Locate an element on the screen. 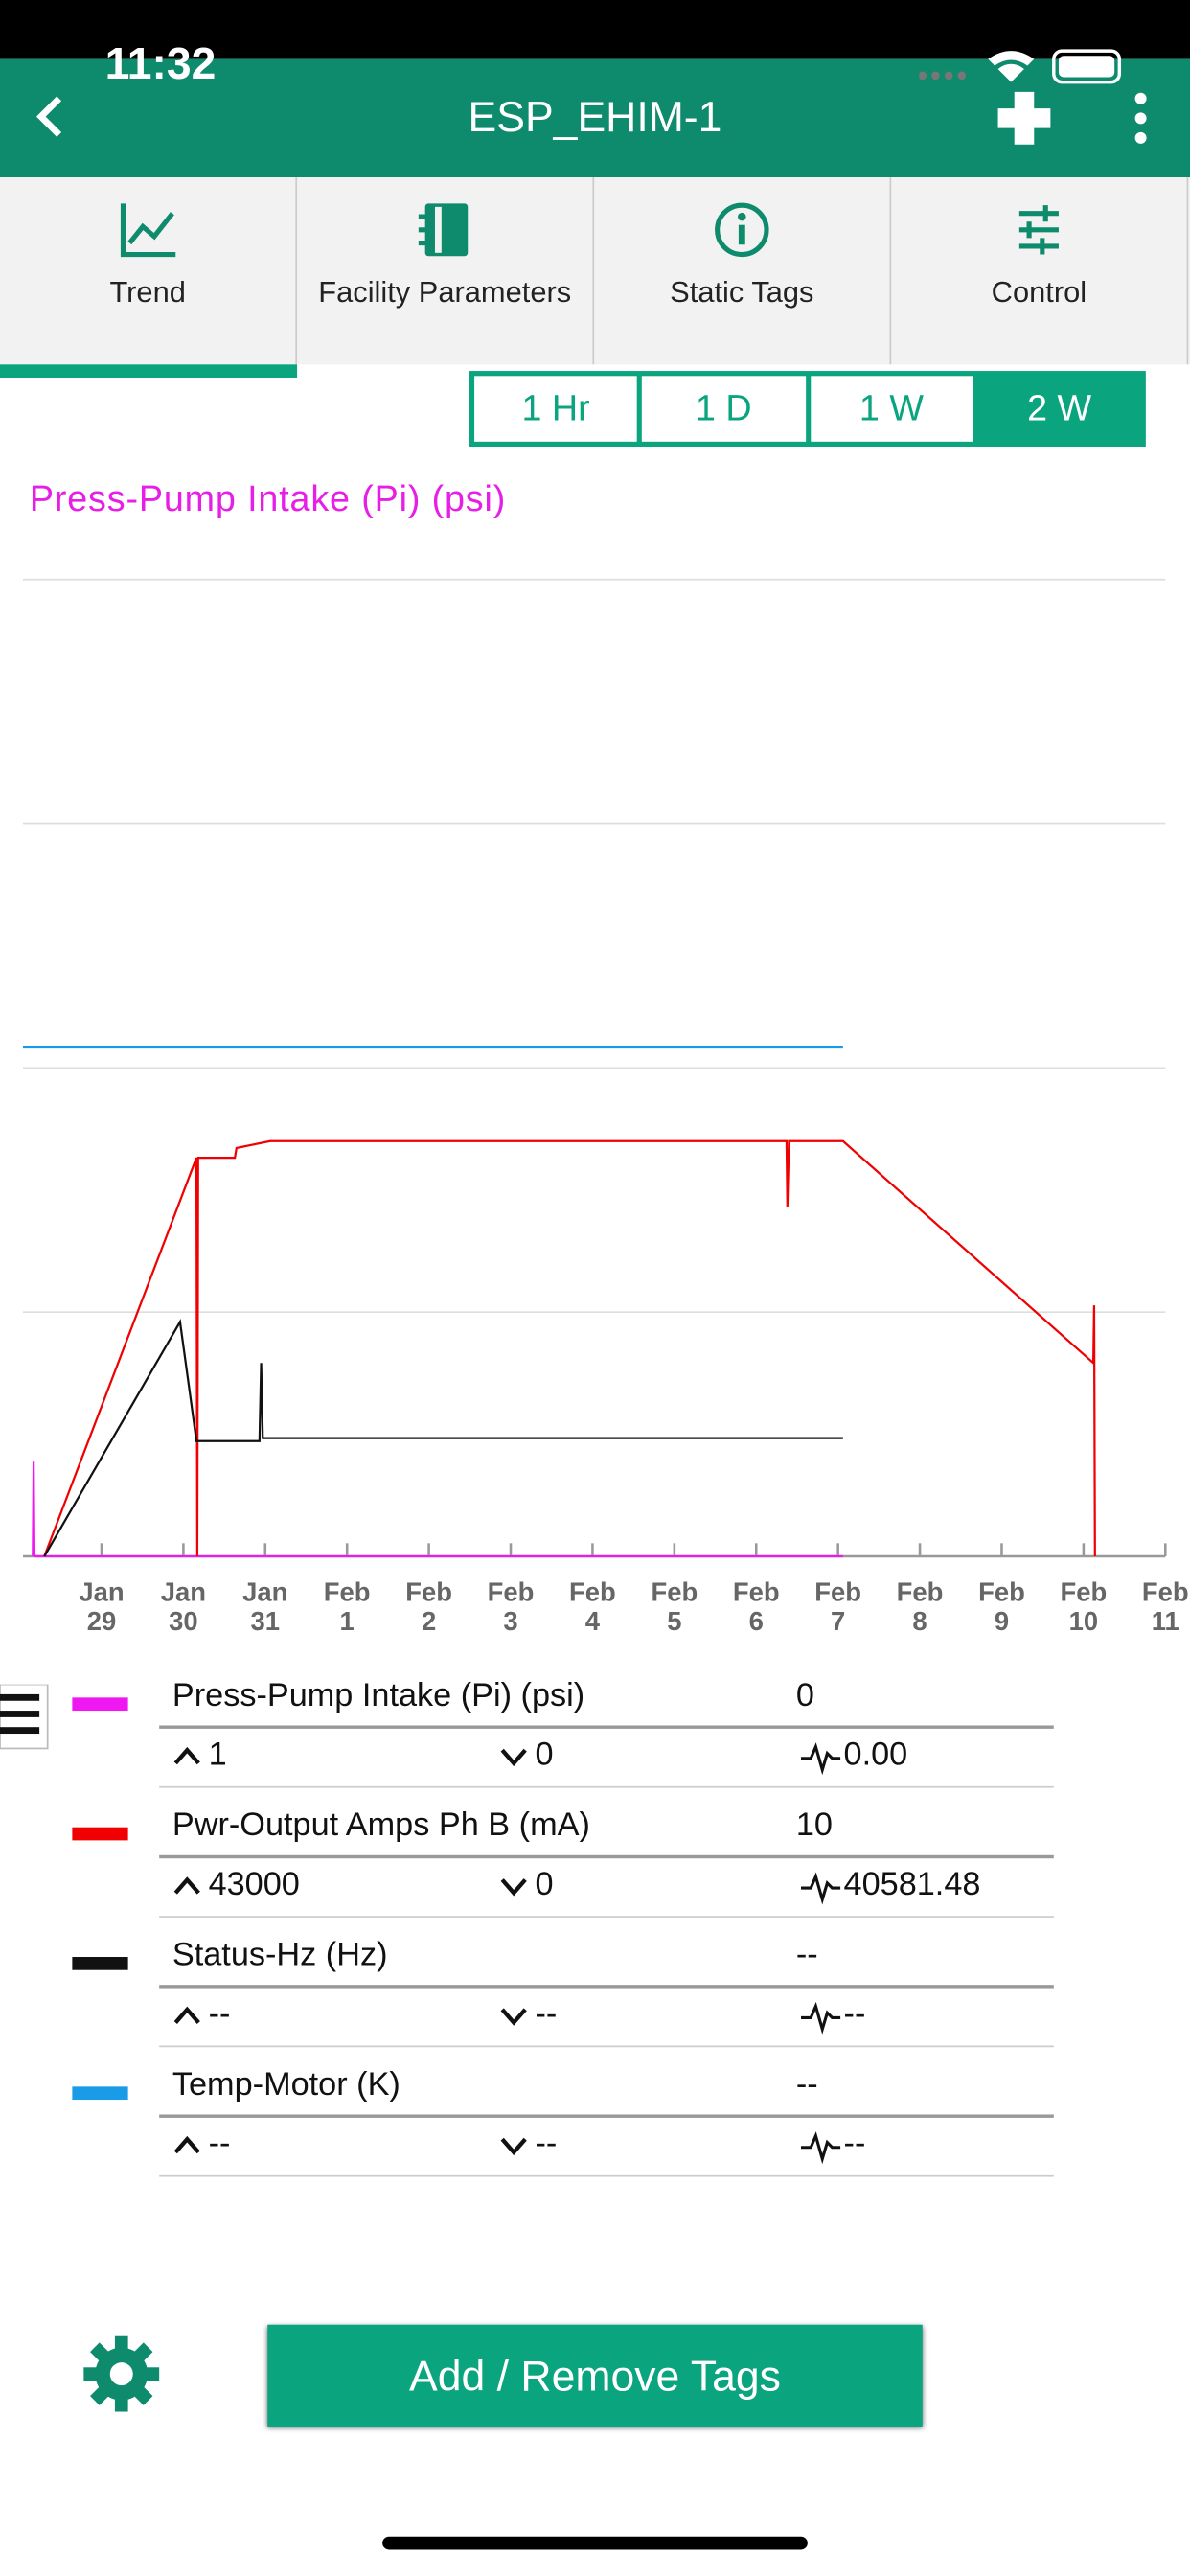  x-tick-label: Feb 10 is located at coordinates (1084, 1608).